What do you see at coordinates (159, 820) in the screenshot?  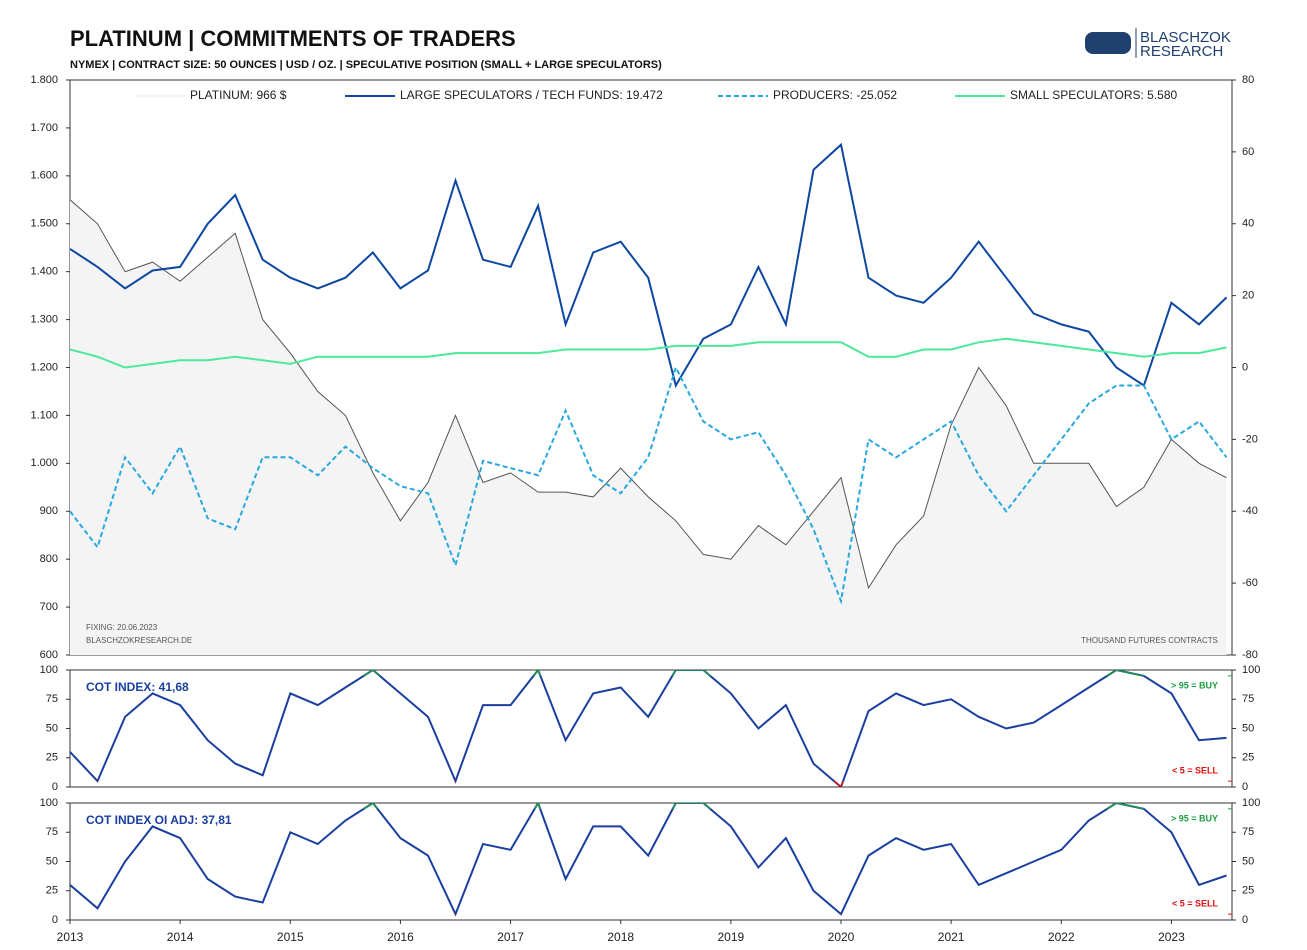 I see `panel-title: COT INDEX OI ADJ: 37,81` at bounding box center [159, 820].